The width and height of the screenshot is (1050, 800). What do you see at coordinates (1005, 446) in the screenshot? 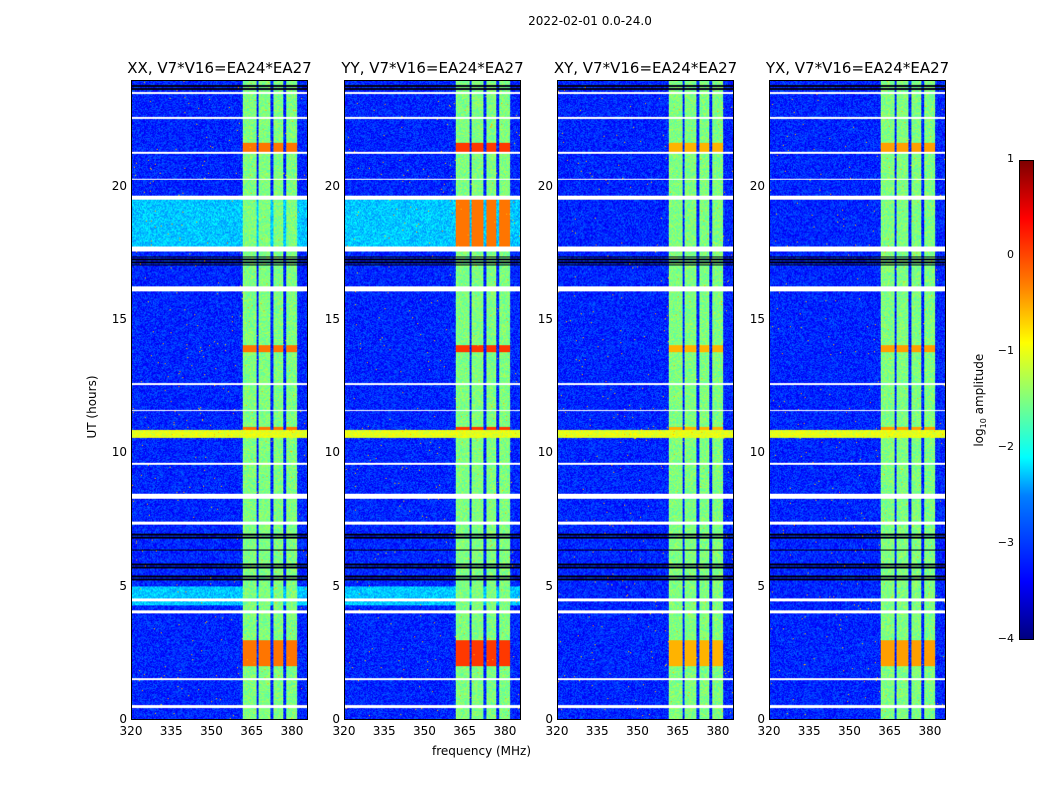
I see `colorbar-tick-label: −2` at bounding box center [1005, 446].